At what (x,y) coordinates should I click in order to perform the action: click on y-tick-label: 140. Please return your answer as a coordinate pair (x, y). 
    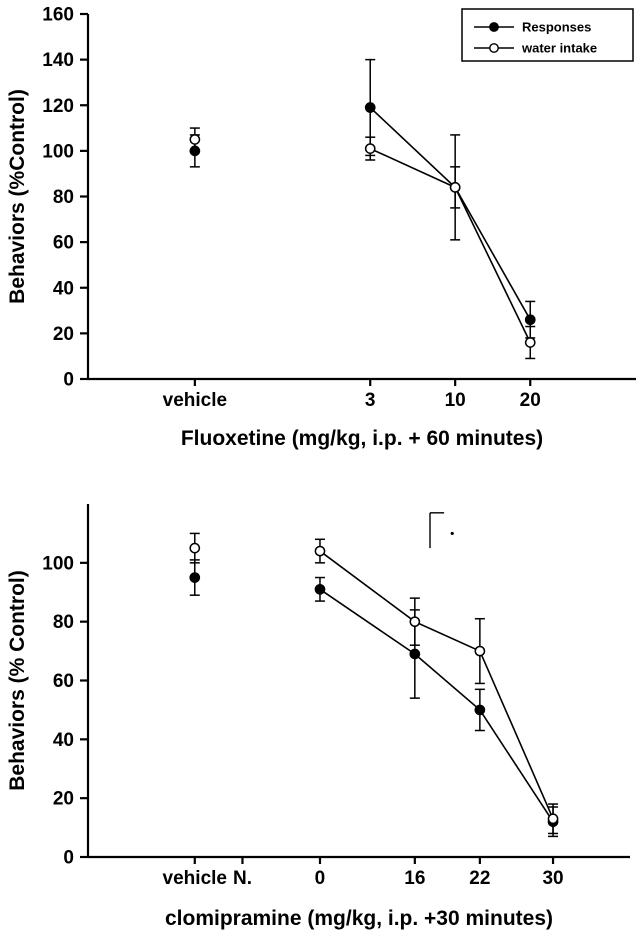
    Looking at the image, I should click on (58, 60).